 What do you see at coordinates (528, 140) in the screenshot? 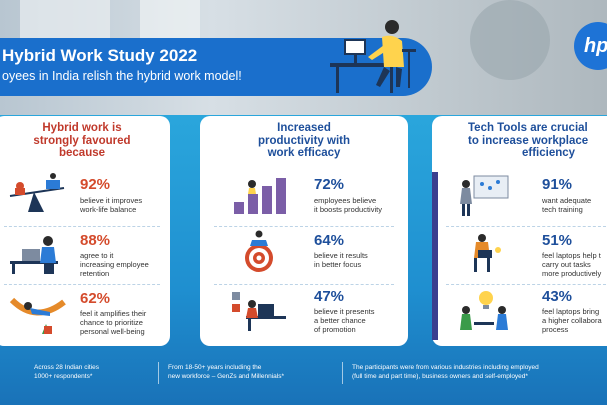
I see `card-heading-line: to increase workplace` at bounding box center [528, 140].